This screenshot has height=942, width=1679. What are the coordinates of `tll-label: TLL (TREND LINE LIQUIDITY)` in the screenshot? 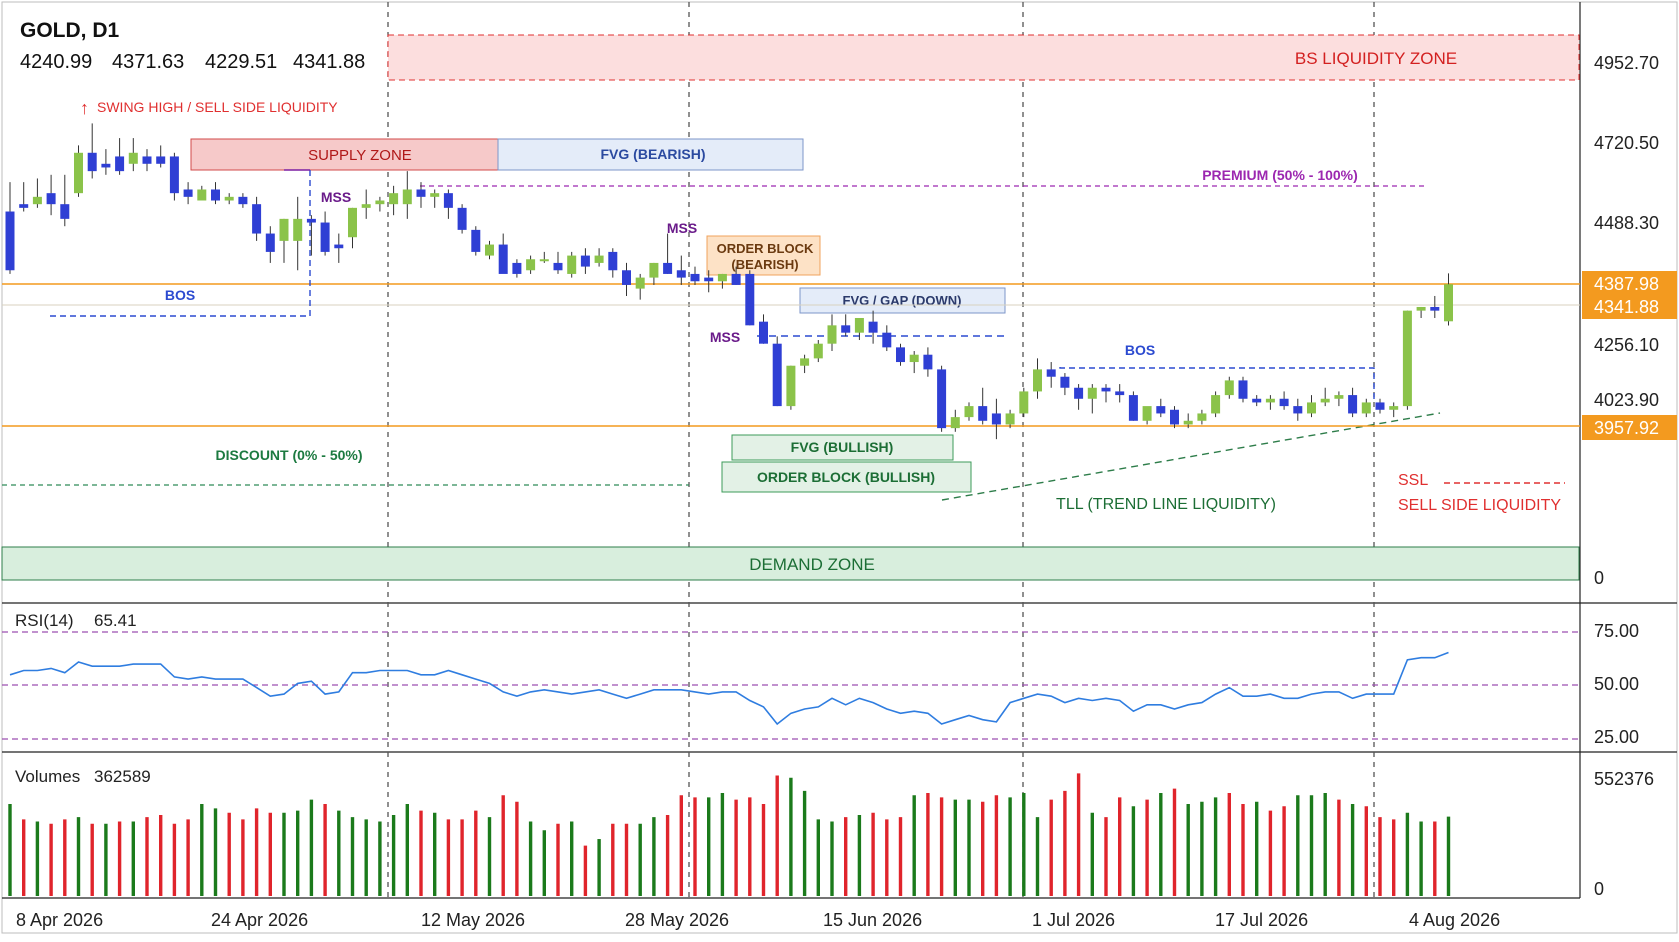 It's located at (1166, 504).